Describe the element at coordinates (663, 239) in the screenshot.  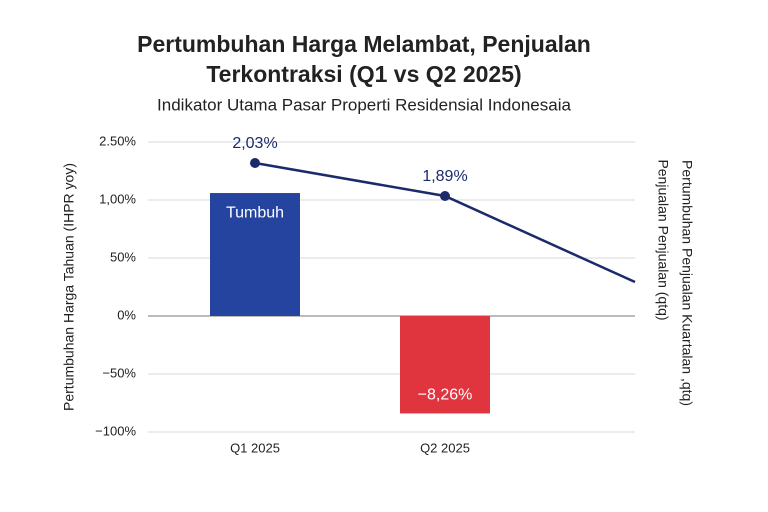
I see `y2-axis-title: Penjualan Penjualan (qtq)` at that location.